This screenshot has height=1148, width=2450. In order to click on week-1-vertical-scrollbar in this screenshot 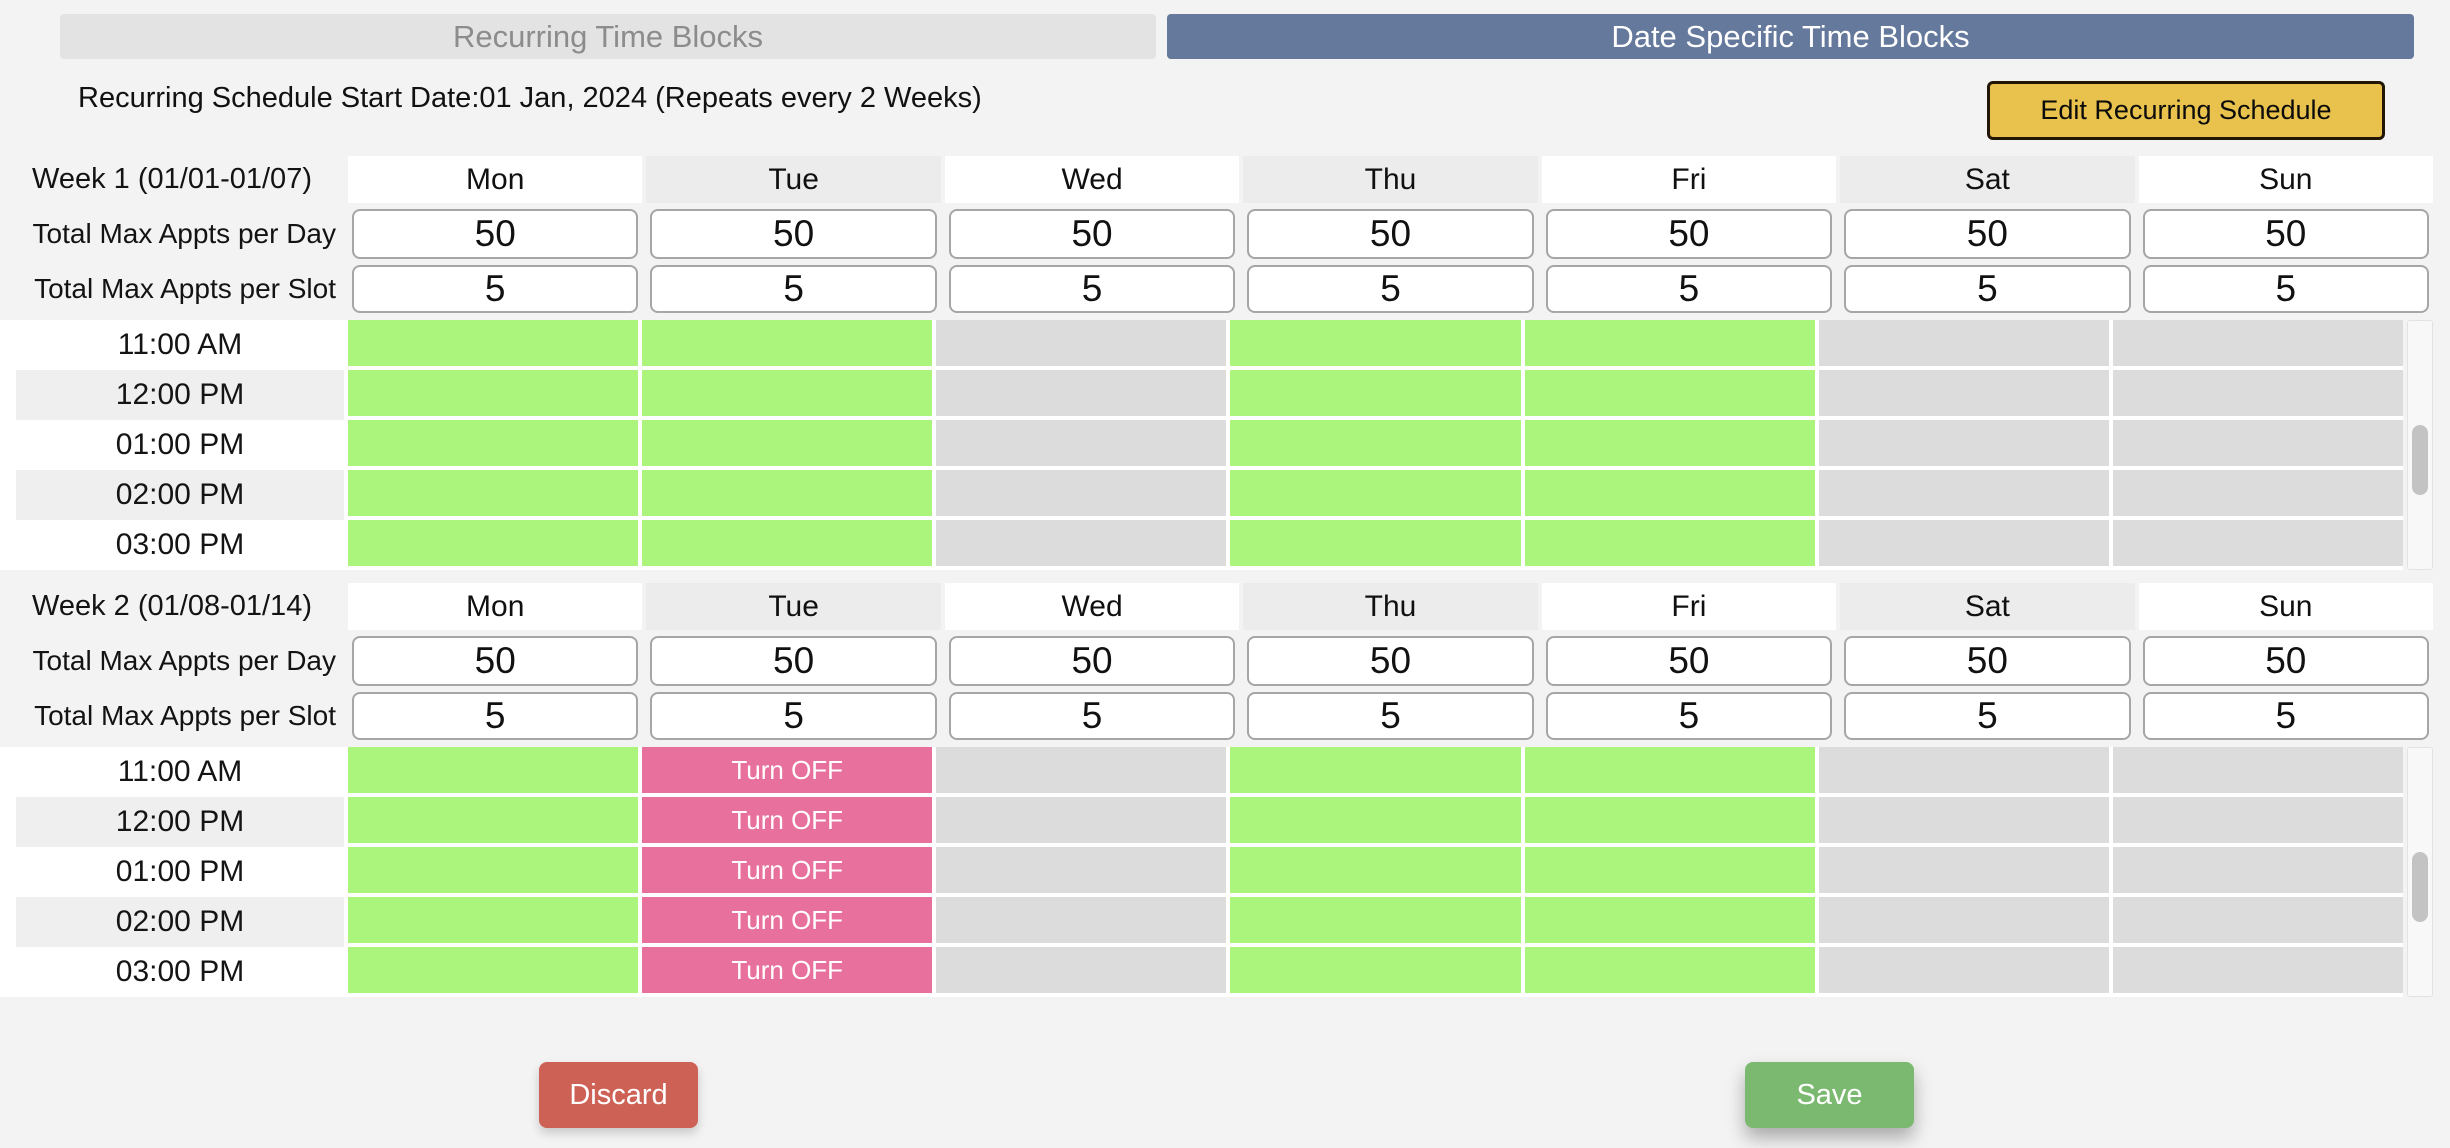, I will do `click(2420, 445)`.